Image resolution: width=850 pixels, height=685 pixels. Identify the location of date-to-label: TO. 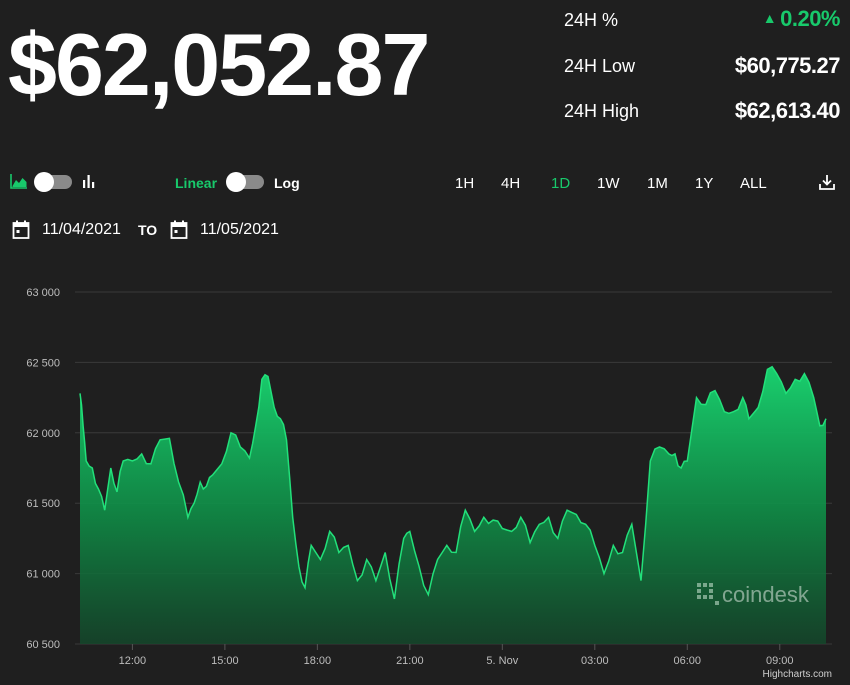
(148, 230).